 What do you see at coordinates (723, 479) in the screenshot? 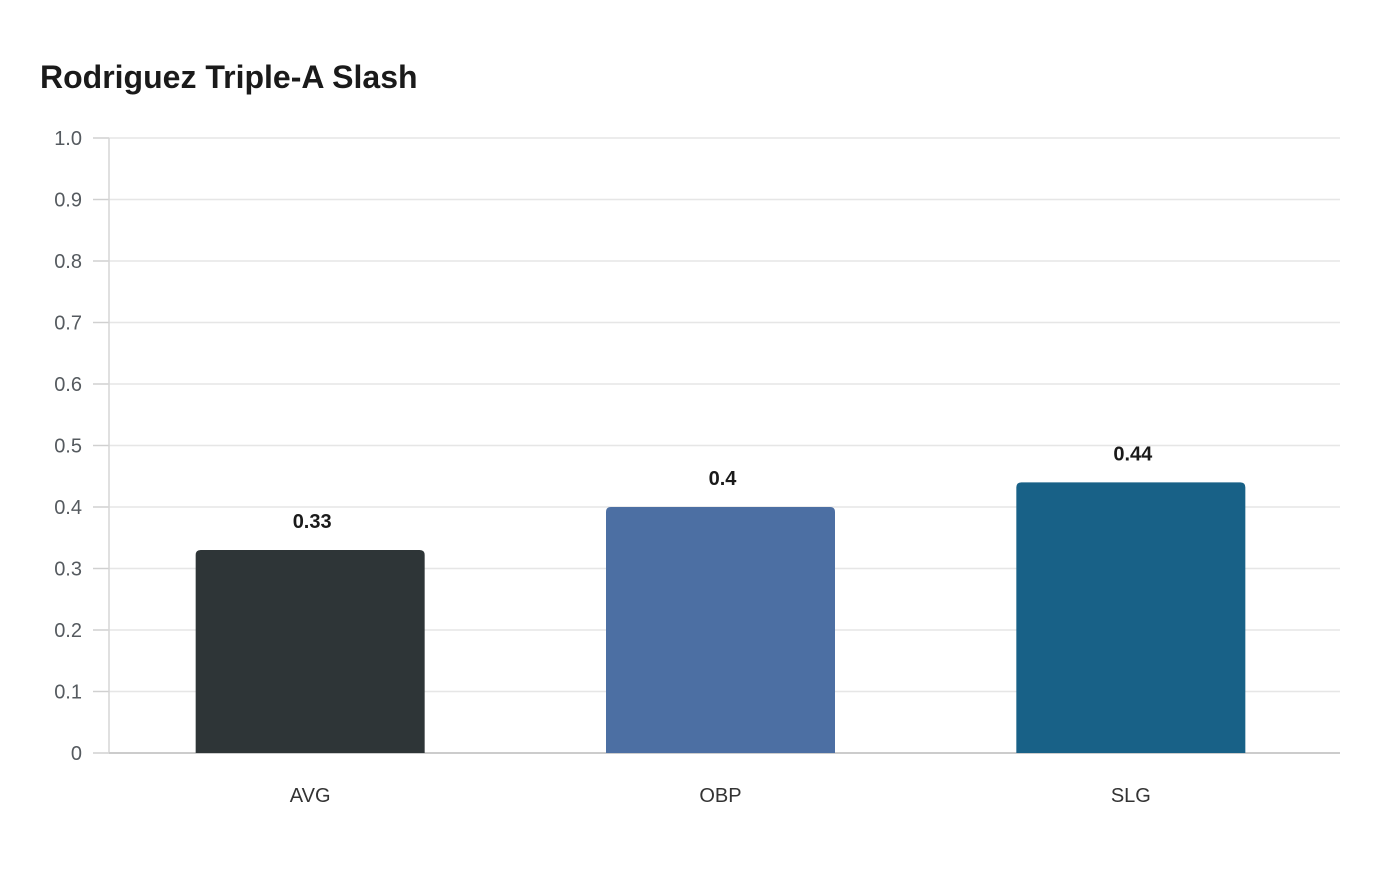
I see `data-label-obp: 0.4` at bounding box center [723, 479].